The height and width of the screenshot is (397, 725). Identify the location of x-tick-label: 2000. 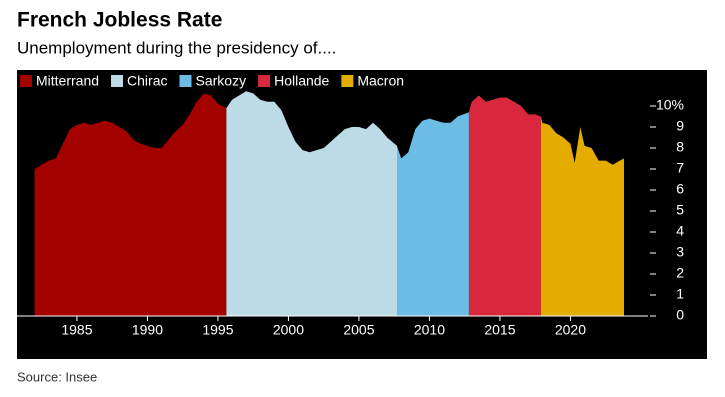
(288, 330).